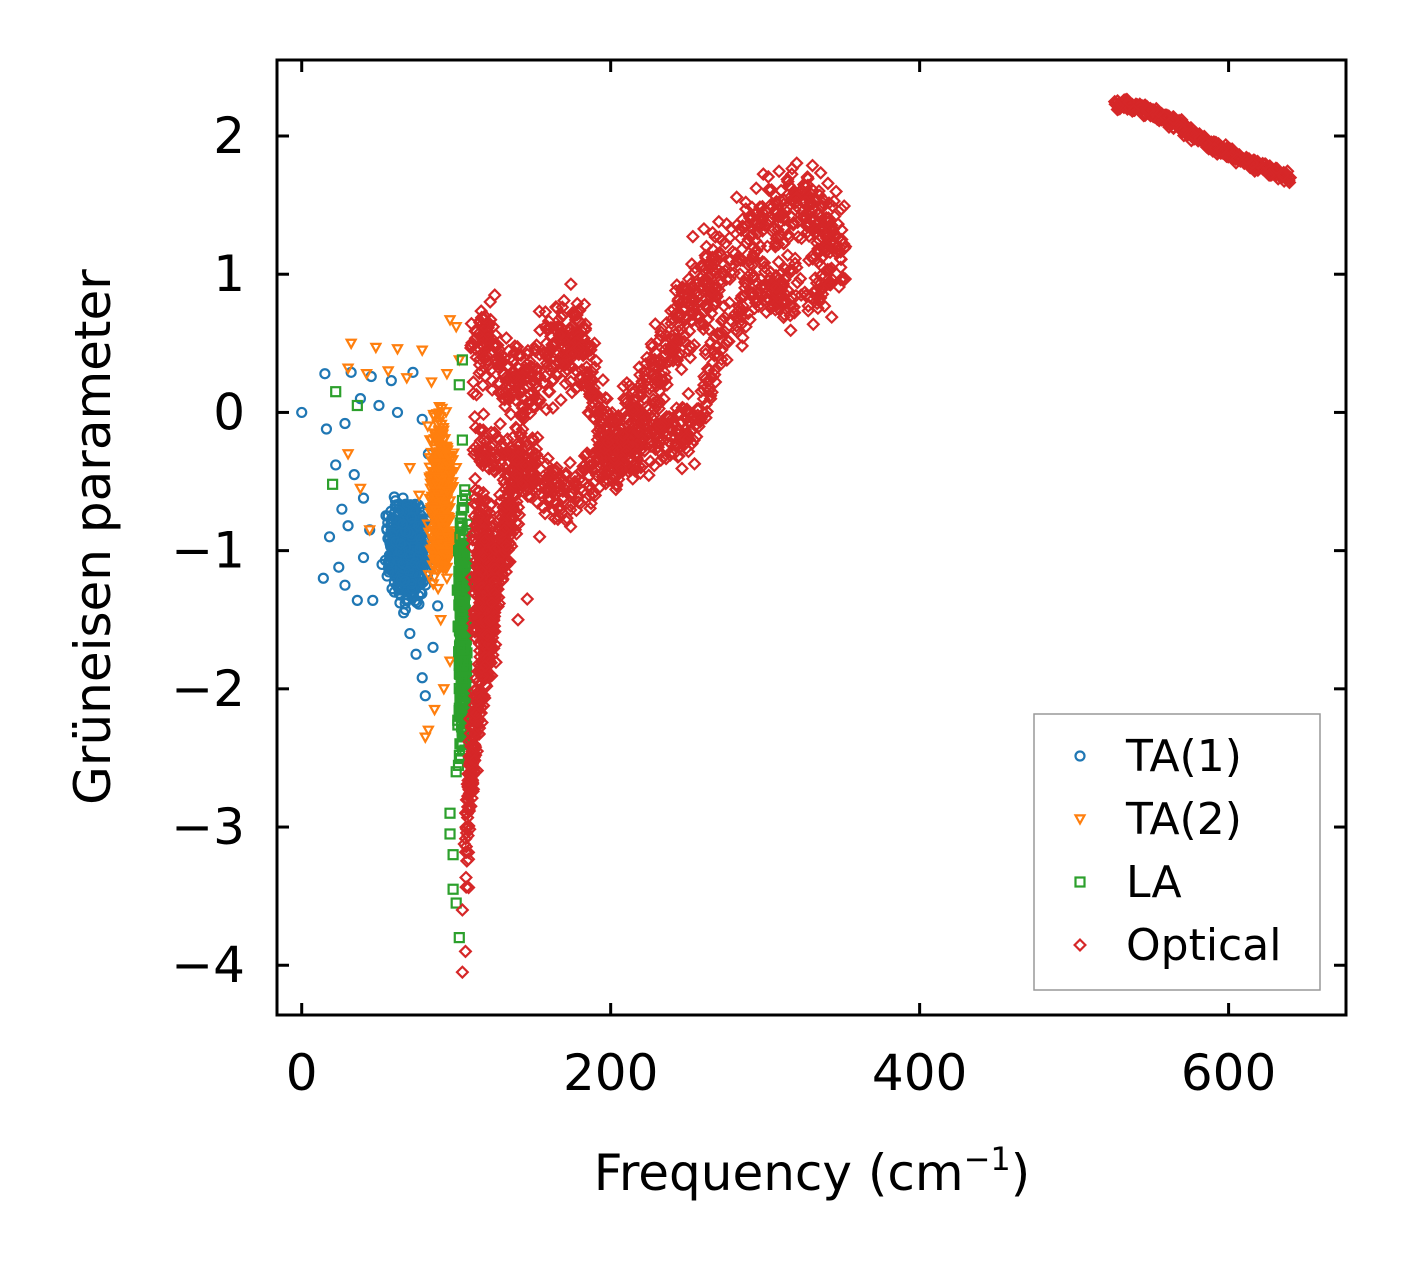  I want to click on y-tick-label: −3, so click(208, 827).